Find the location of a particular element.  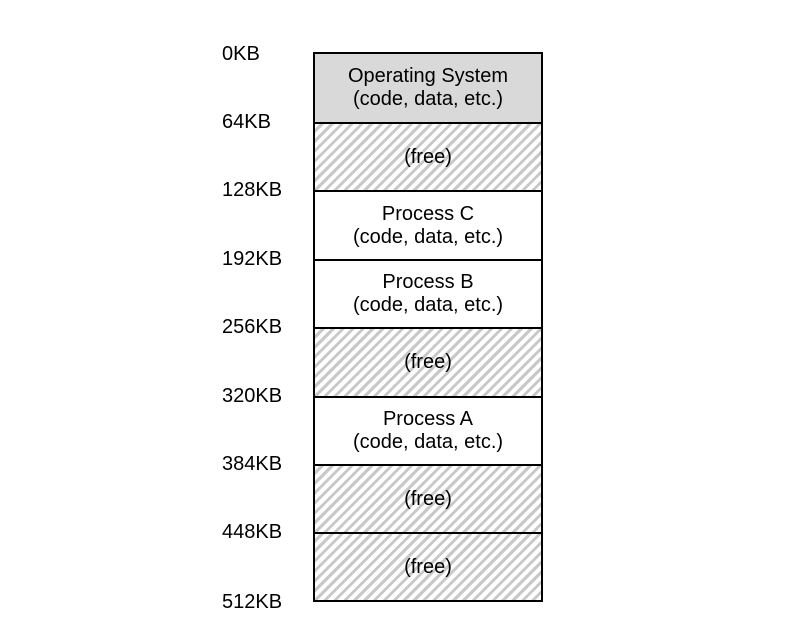

segment-title: Process B is located at coordinates (428, 282).